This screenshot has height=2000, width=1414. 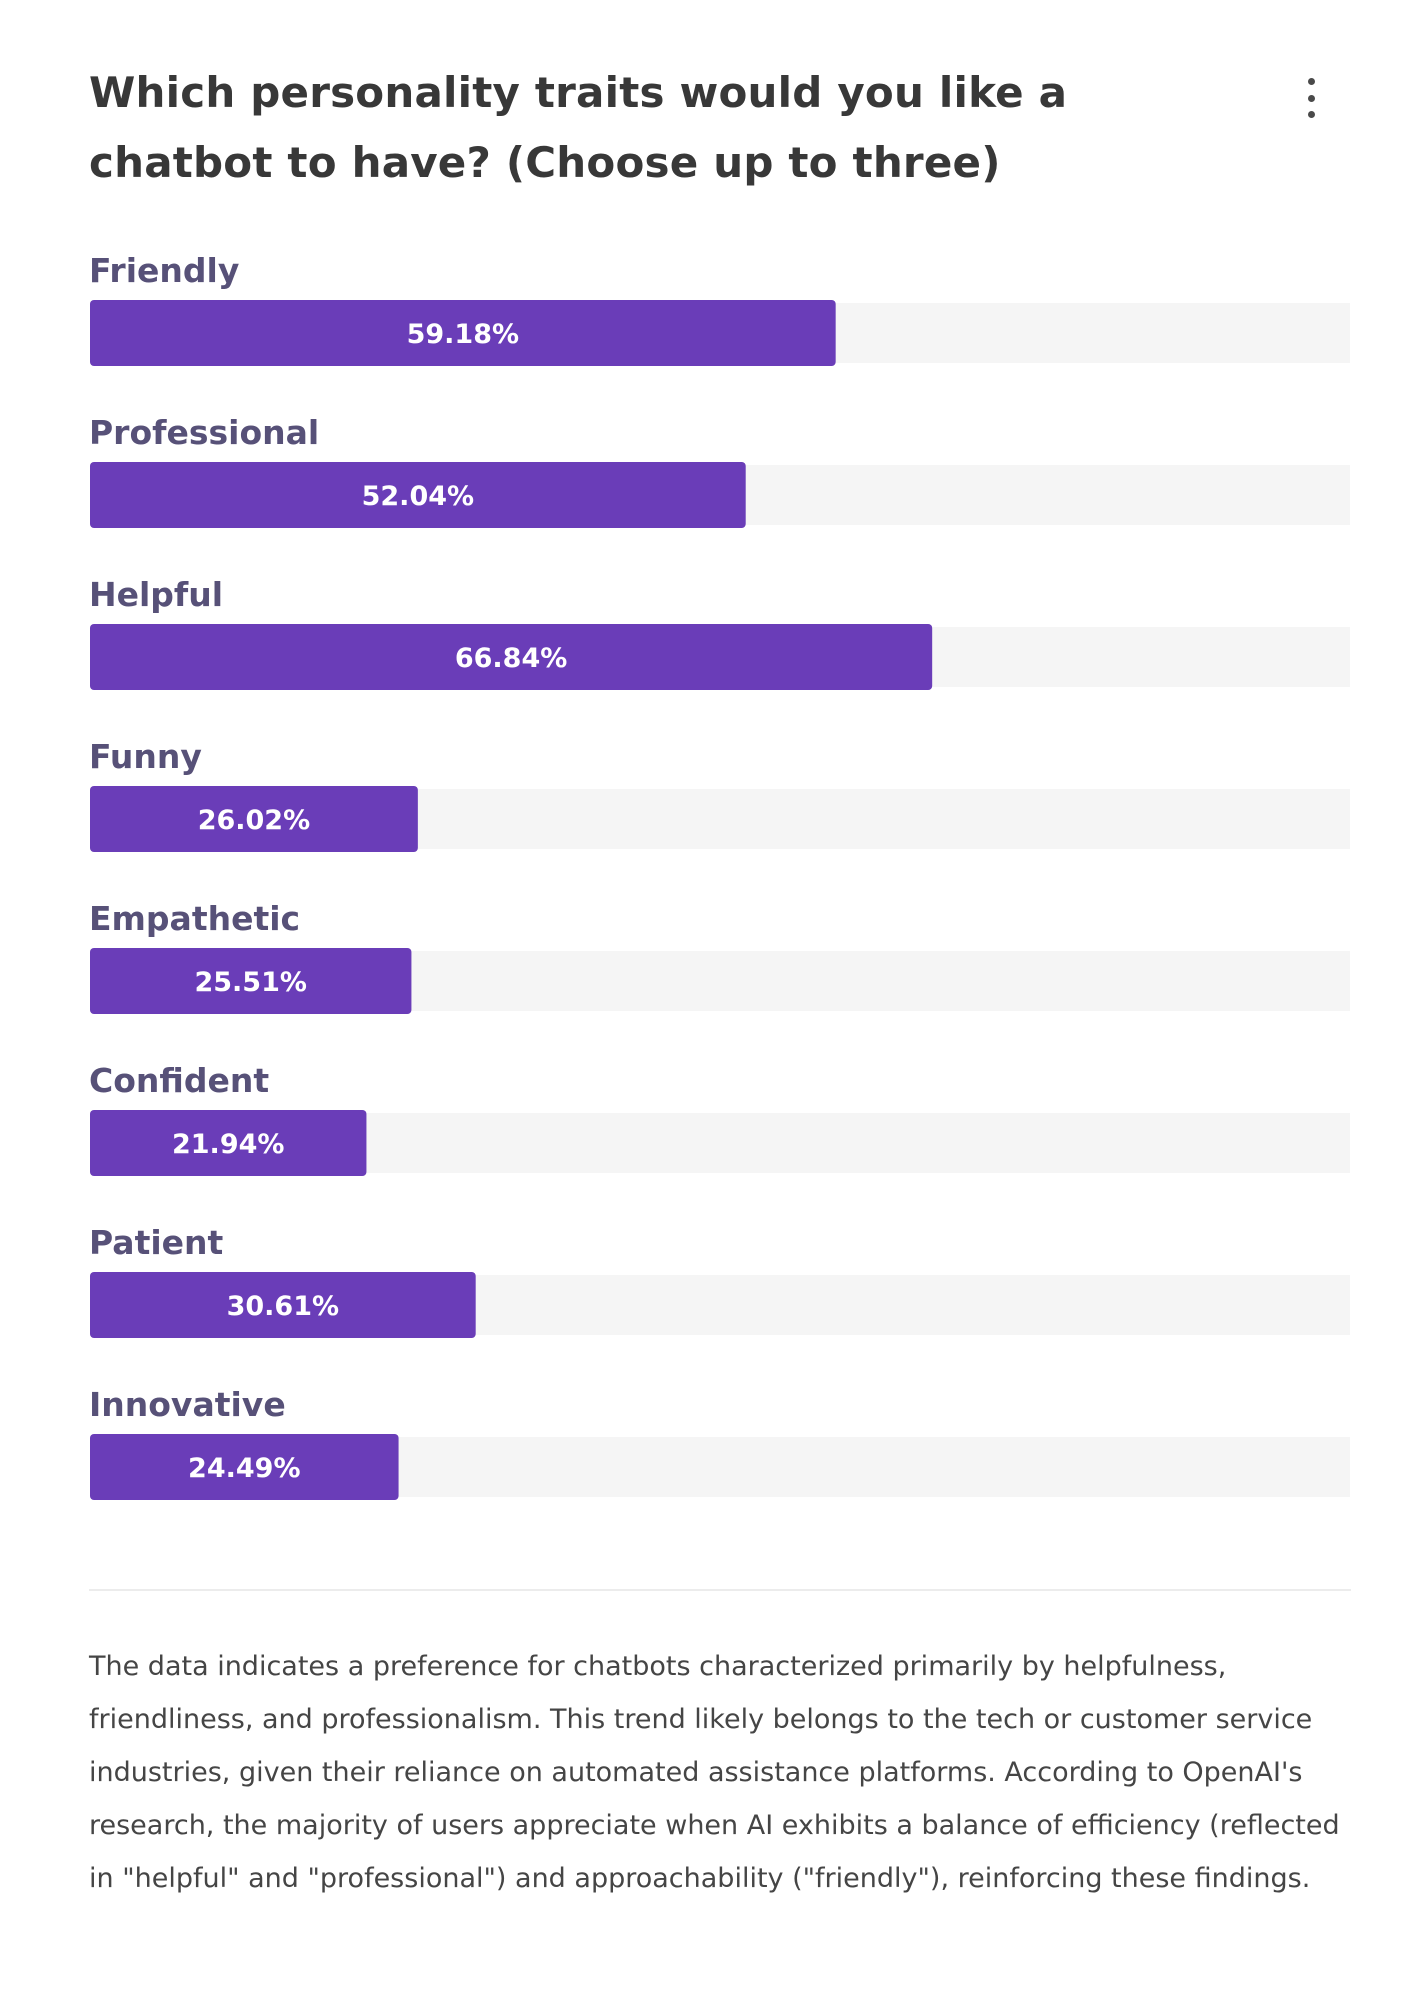 What do you see at coordinates (179, 1080) in the screenshot?
I see `category-label: Confident` at bounding box center [179, 1080].